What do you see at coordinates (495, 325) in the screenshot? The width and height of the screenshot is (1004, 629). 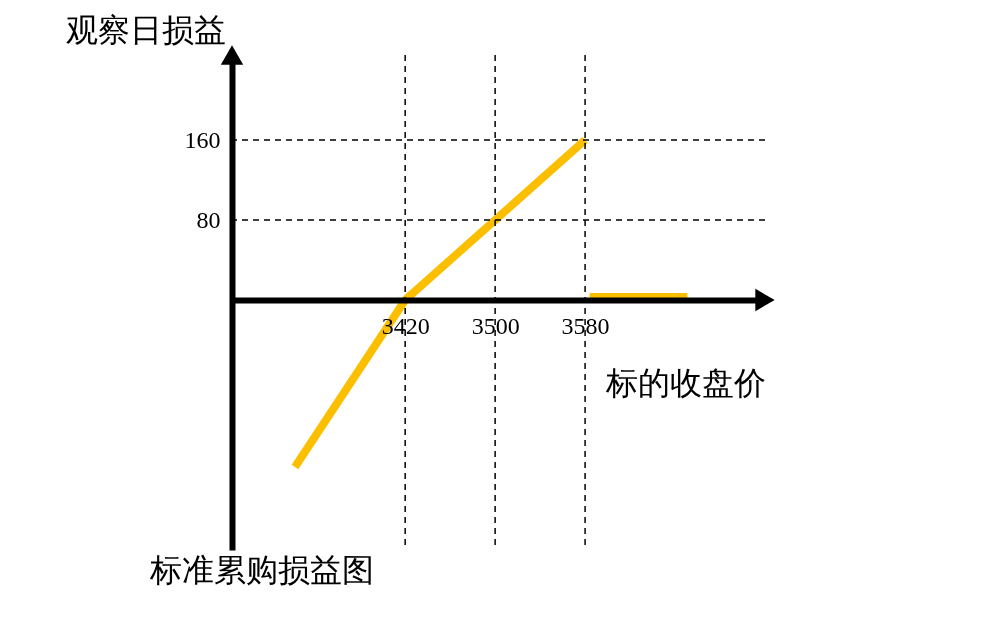 I see `x-tick-label: 3500` at bounding box center [495, 325].